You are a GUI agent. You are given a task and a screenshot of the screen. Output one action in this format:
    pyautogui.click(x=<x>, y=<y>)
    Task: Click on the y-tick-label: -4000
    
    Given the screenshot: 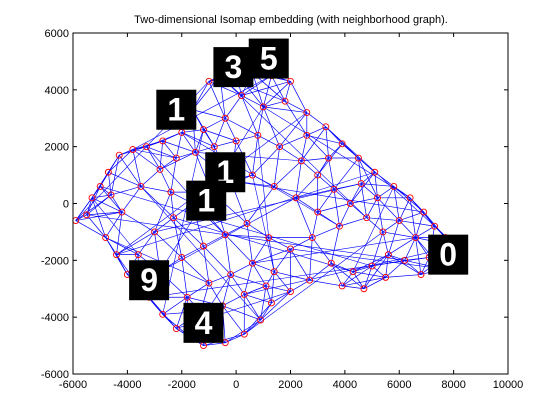 What is the action you would take?
    pyautogui.click(x=55, y=318)
    